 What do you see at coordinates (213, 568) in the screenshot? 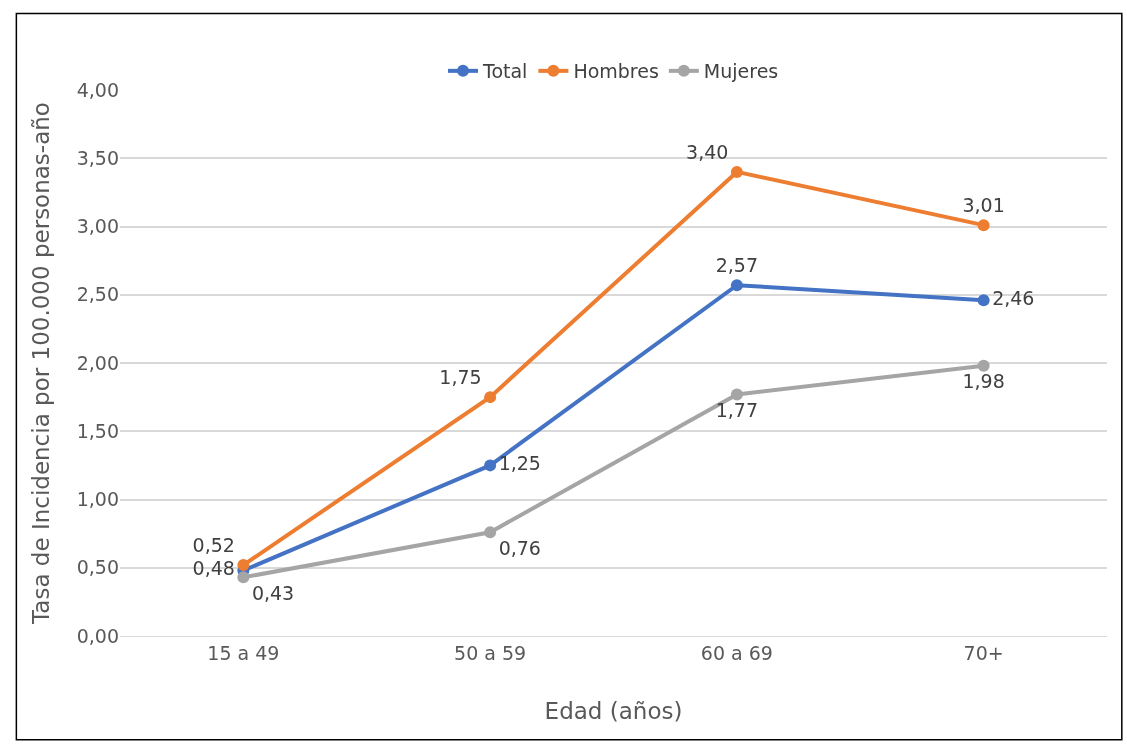
I see `data-label: 0,48` at bounding box center [213, 568].